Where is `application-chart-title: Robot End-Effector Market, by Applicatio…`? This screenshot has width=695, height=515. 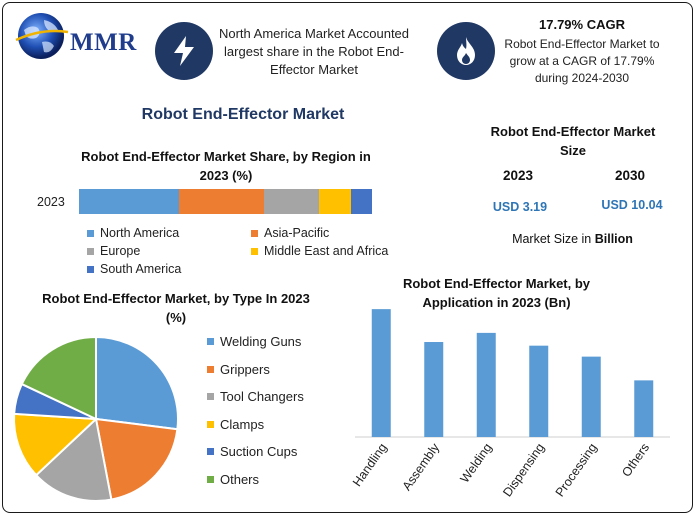 application-chart-title: Robot End-Effector Market, by Applicatio… is located at coordinates (496, 293).